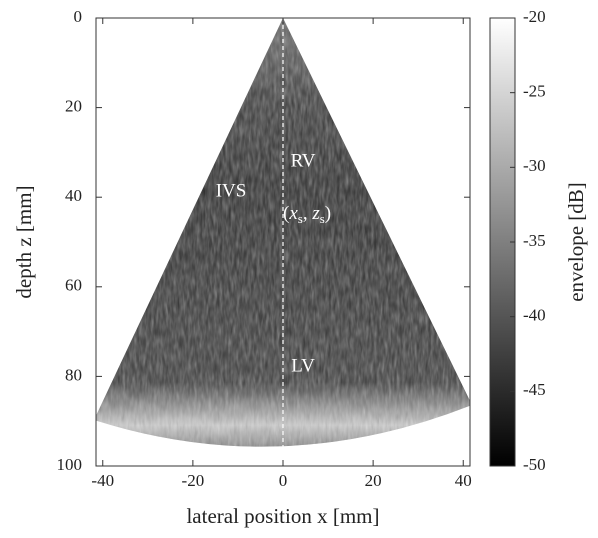 The image size is (598, 538). I want to click on x-tick-label: 40, so click(463, 480).